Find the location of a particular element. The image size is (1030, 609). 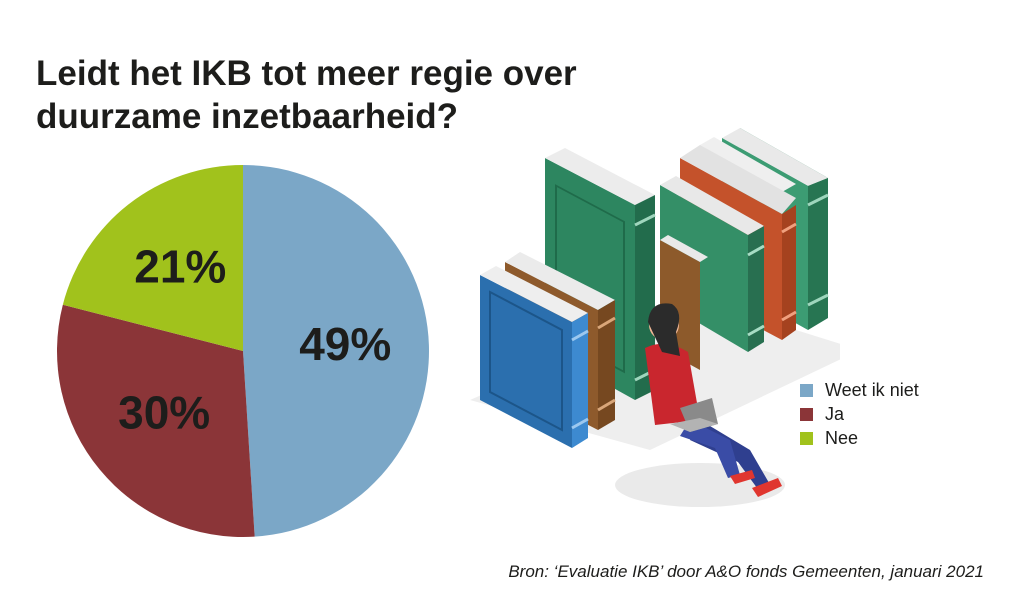

book-blue-icon is located at coordinates (534, 357).